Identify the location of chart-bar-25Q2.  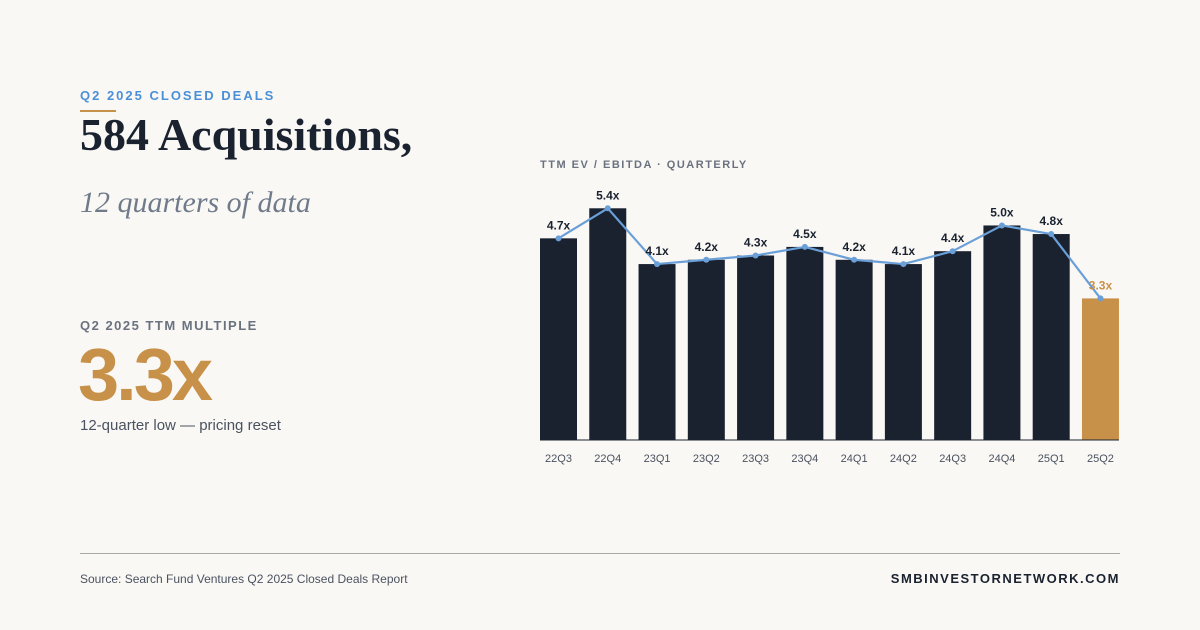
(1100, 369).